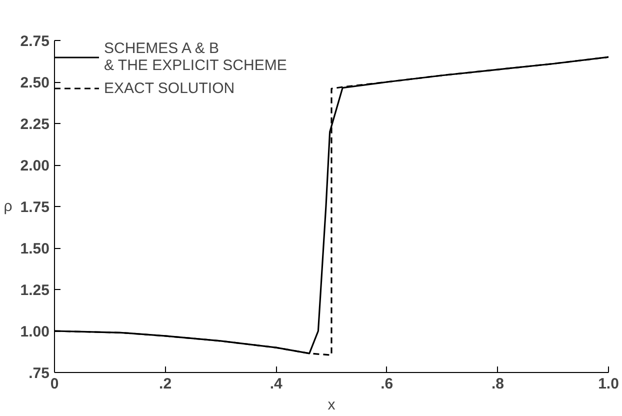 The width and height of the screenshot is (622, 416). Describe the element at coordinates (35, 290) in the screenshot. I see `y-tick-label: 1.25` at that location.